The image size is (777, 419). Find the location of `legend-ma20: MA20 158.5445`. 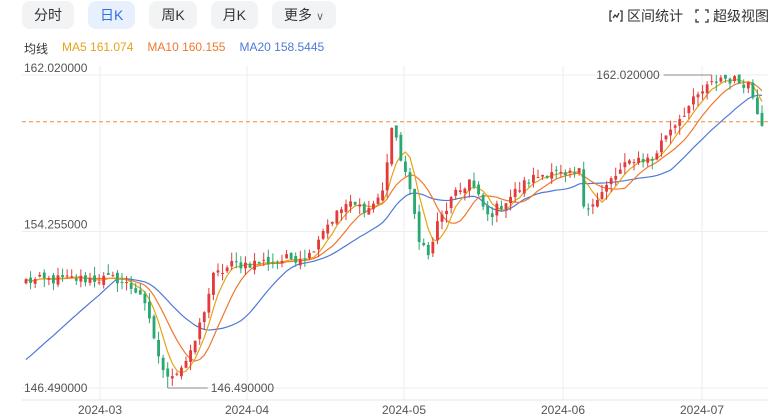

legend-ma20: MA20 158.5445 is located at coordinates (282, 47).